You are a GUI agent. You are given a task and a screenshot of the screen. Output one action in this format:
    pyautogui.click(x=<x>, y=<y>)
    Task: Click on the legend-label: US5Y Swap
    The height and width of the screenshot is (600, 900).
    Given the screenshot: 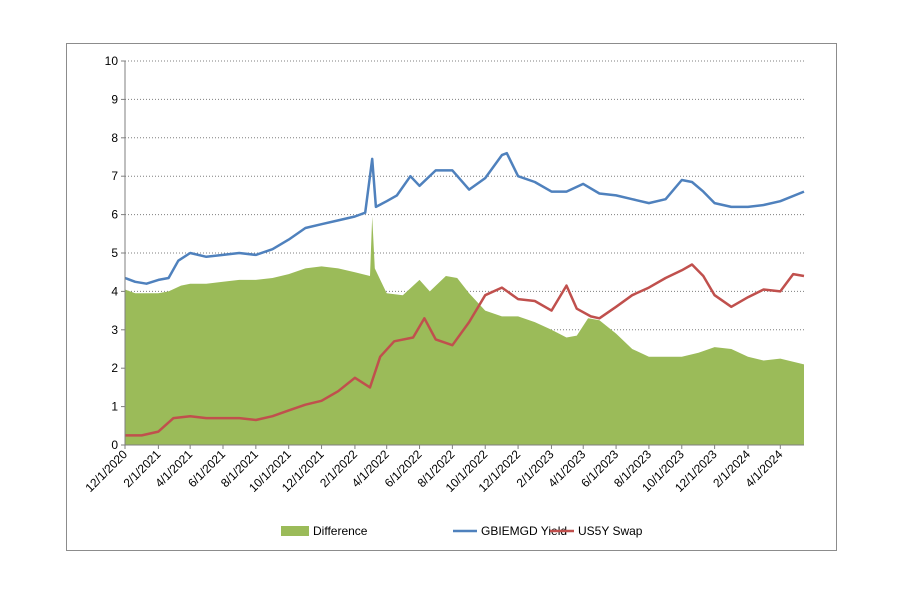 What is the action you would take?
    pyautogui.click(x=610, y=531)
    